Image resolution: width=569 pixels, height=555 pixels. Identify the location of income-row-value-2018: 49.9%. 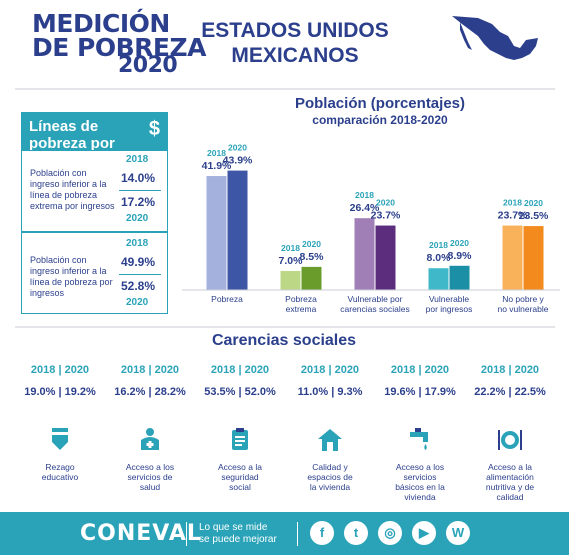
(138, 262).